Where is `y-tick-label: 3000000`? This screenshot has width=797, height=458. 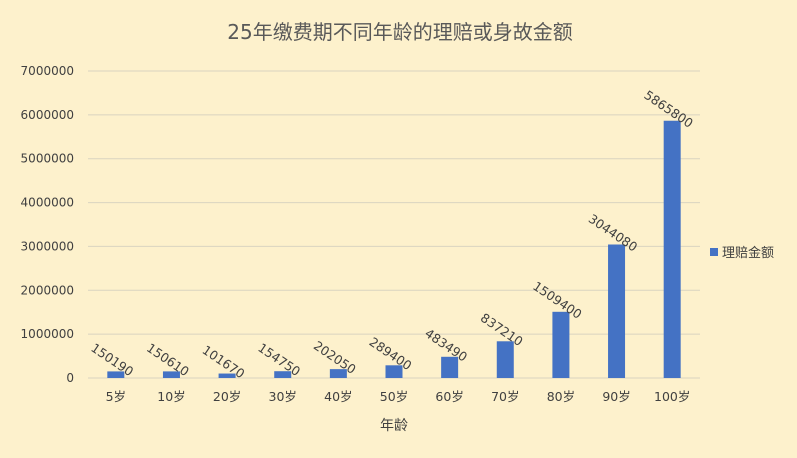 y-tick-label: 3000000 is located at coordinates (47, 246).